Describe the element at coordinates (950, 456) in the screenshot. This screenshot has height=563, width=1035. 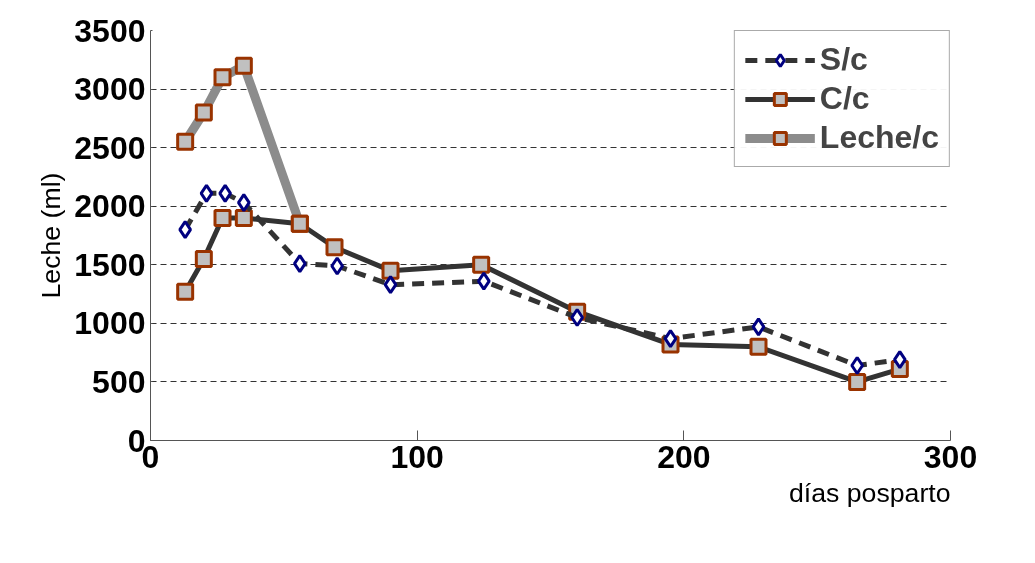
I see `x-tick-label: 300` at that location.